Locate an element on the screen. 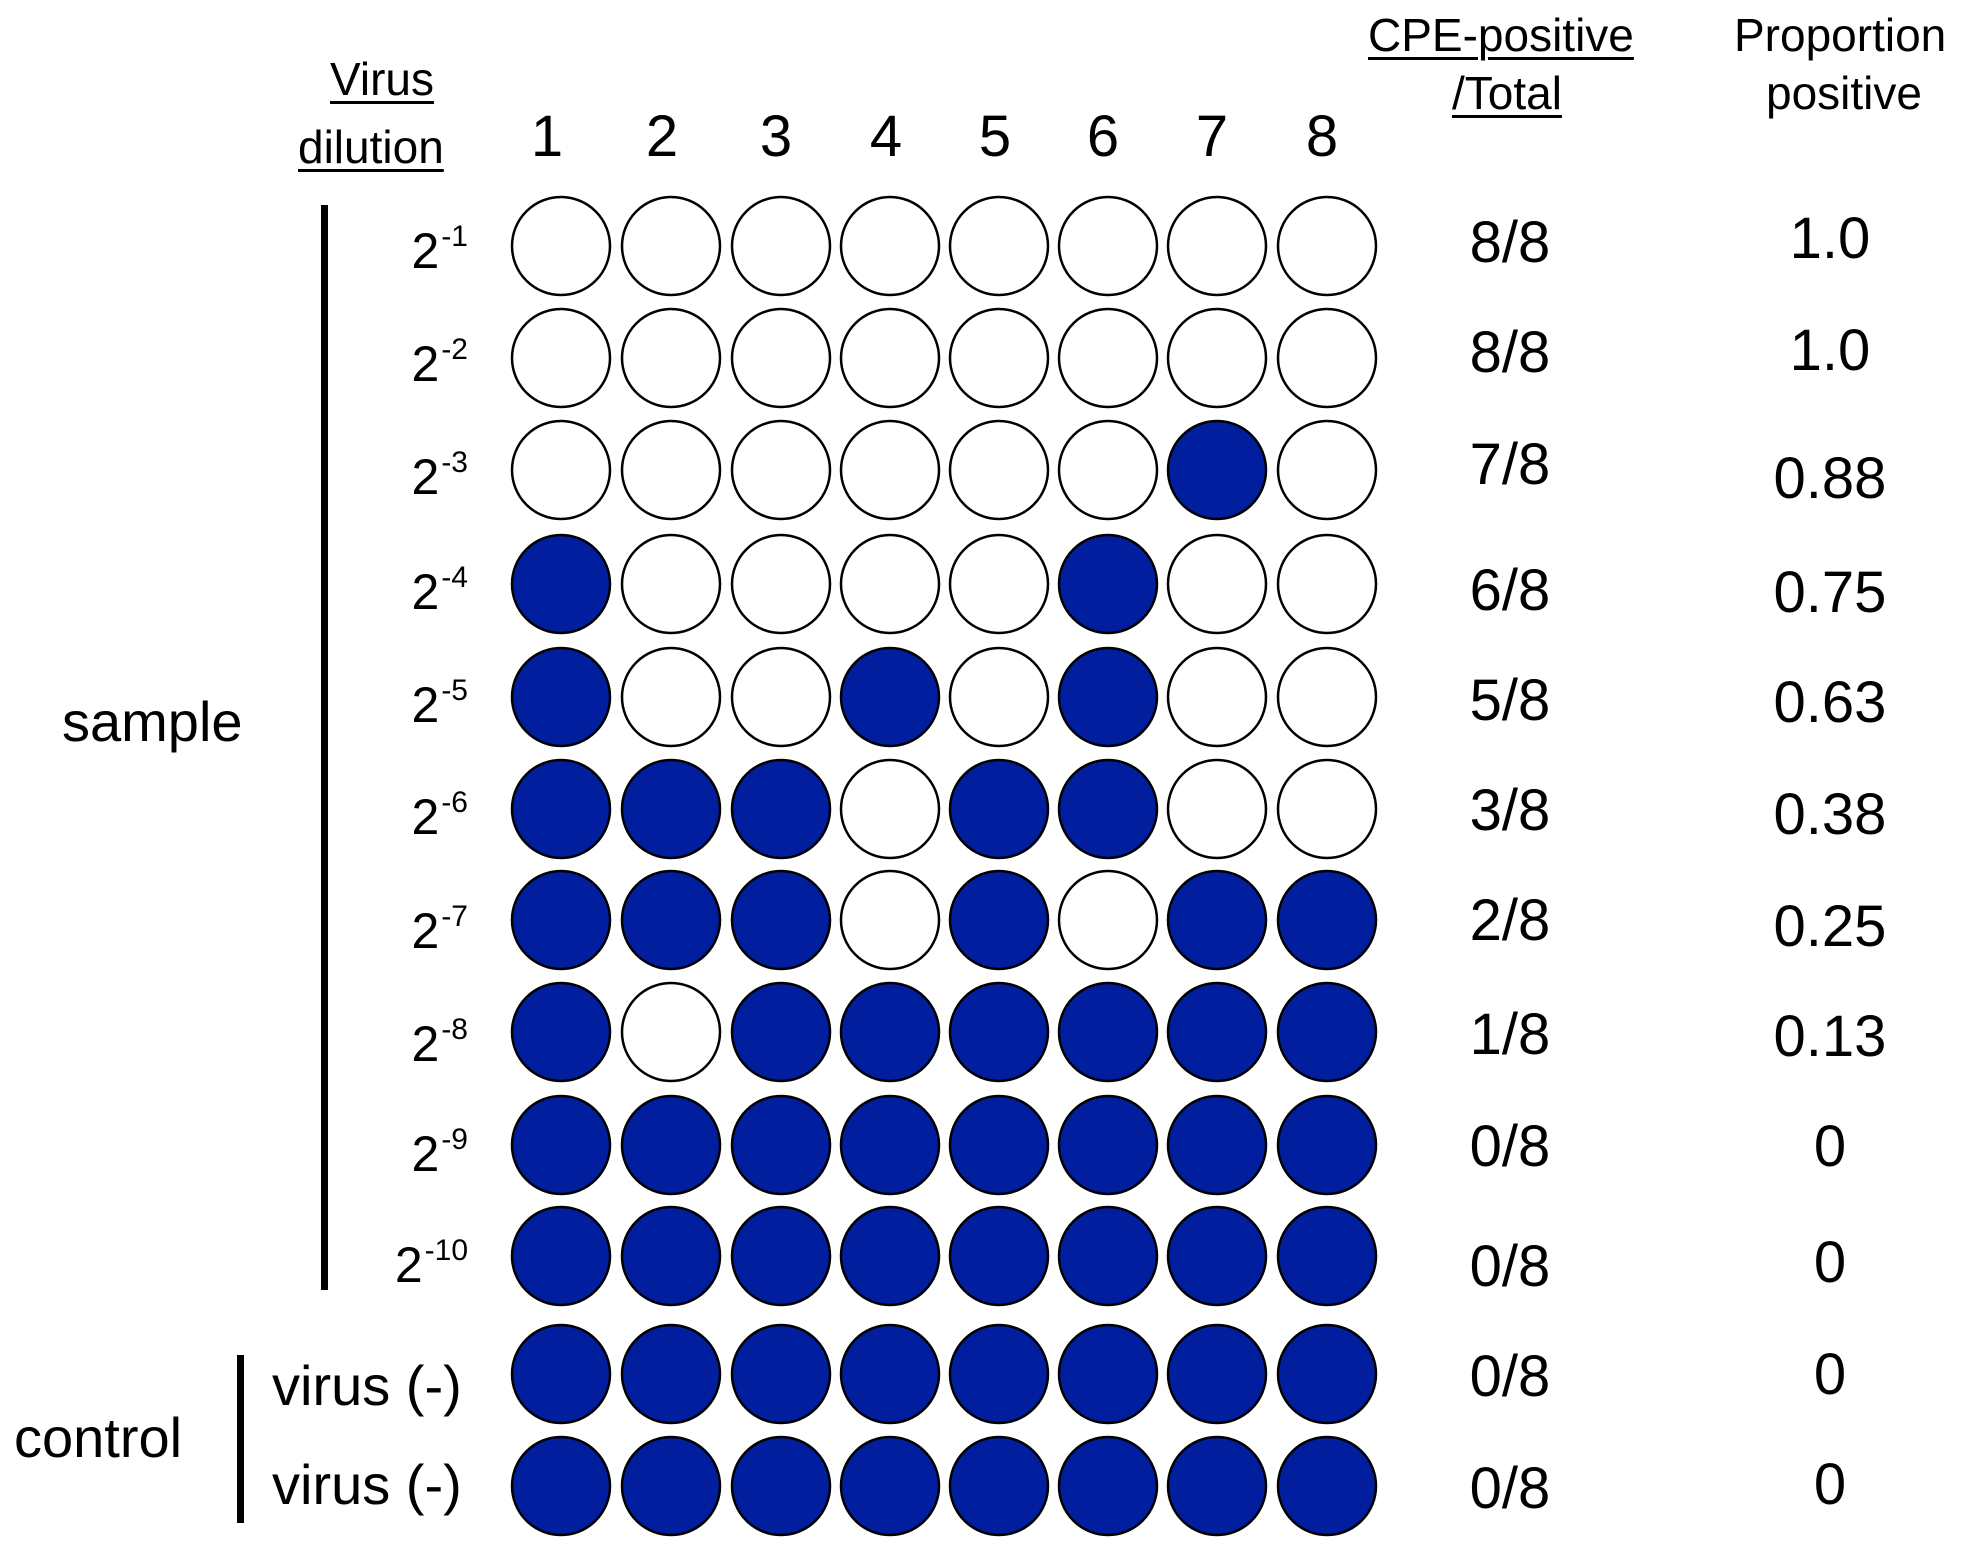 This screenshot has height=1560, width=1974. well-r9-c5 is located at coordinates (999, 1145).